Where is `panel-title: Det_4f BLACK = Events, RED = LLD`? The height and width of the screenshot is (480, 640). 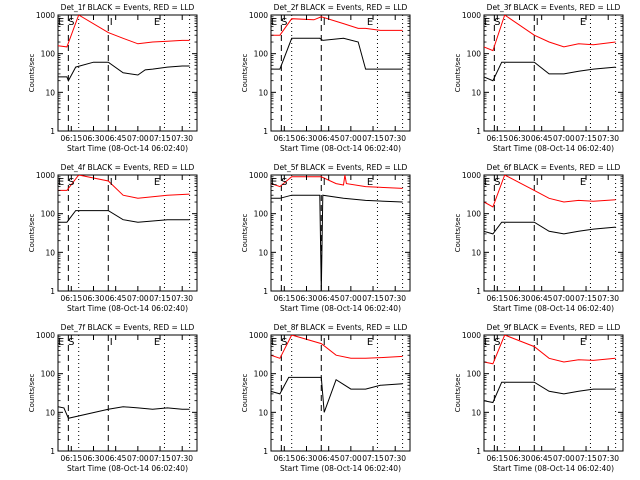 panel-title: Det_4f BLACK = Events, RED = LLD is located at coordinates (128, 167).